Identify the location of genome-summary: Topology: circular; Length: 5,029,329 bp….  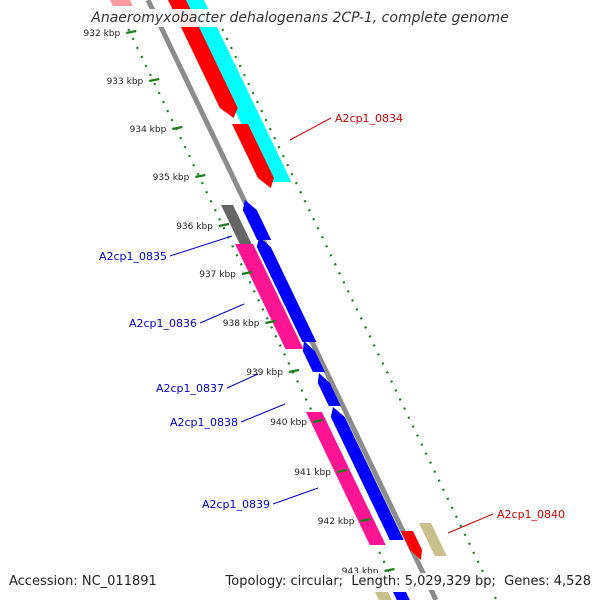
(406, 581).